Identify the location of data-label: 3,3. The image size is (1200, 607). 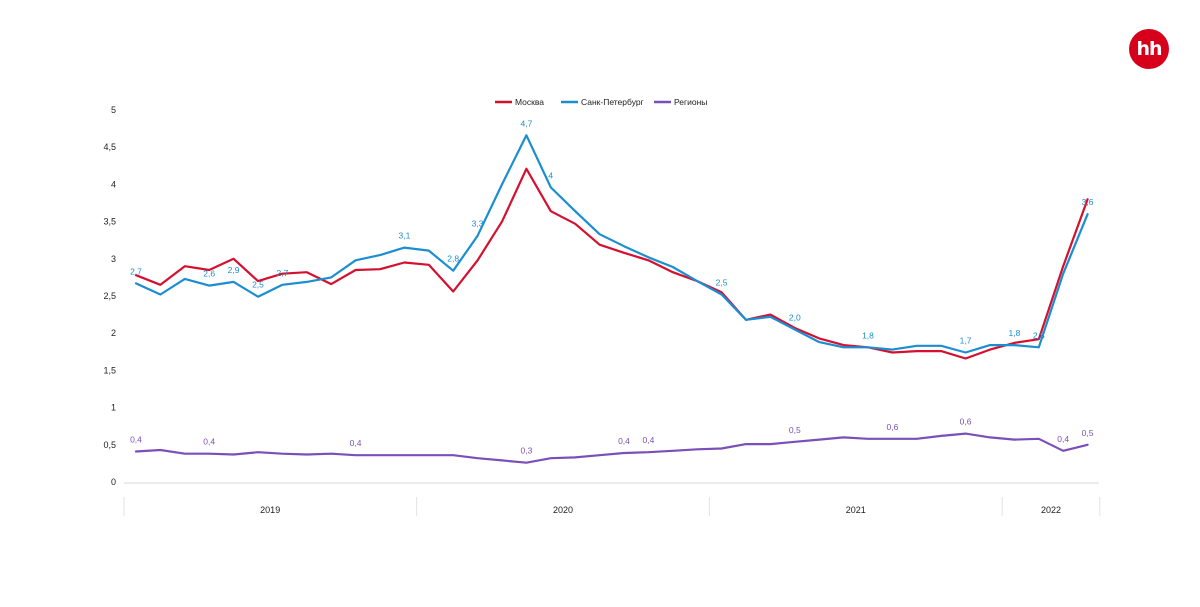
(478, 224).